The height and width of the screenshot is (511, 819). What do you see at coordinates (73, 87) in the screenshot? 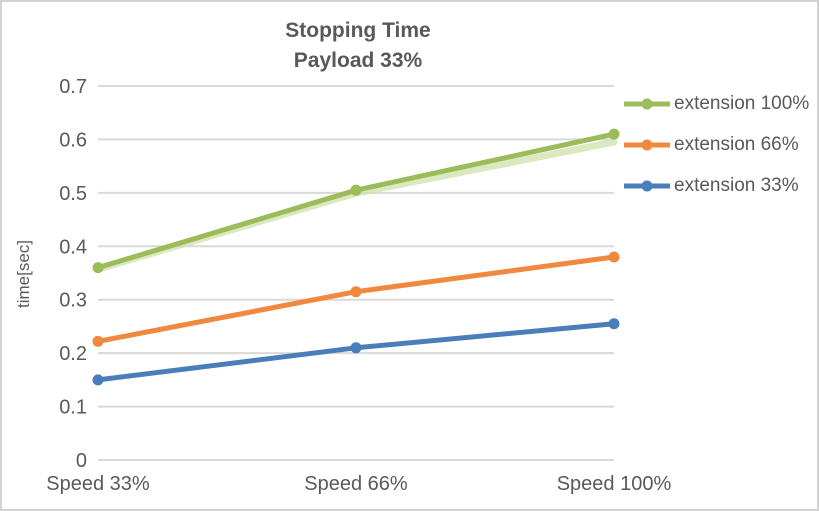
I see `y-tick-label: 0.7` at bounding box center [73, 87].